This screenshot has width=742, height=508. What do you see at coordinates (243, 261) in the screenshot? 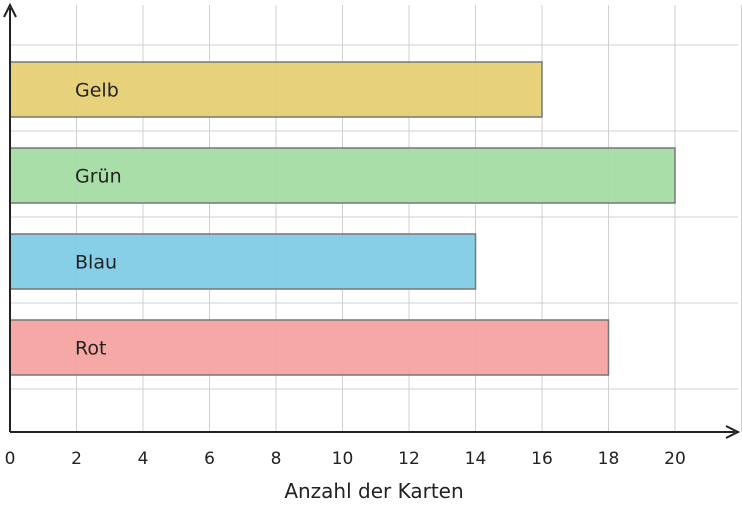
I see `bar-blau` at bounding box center [243, 261].